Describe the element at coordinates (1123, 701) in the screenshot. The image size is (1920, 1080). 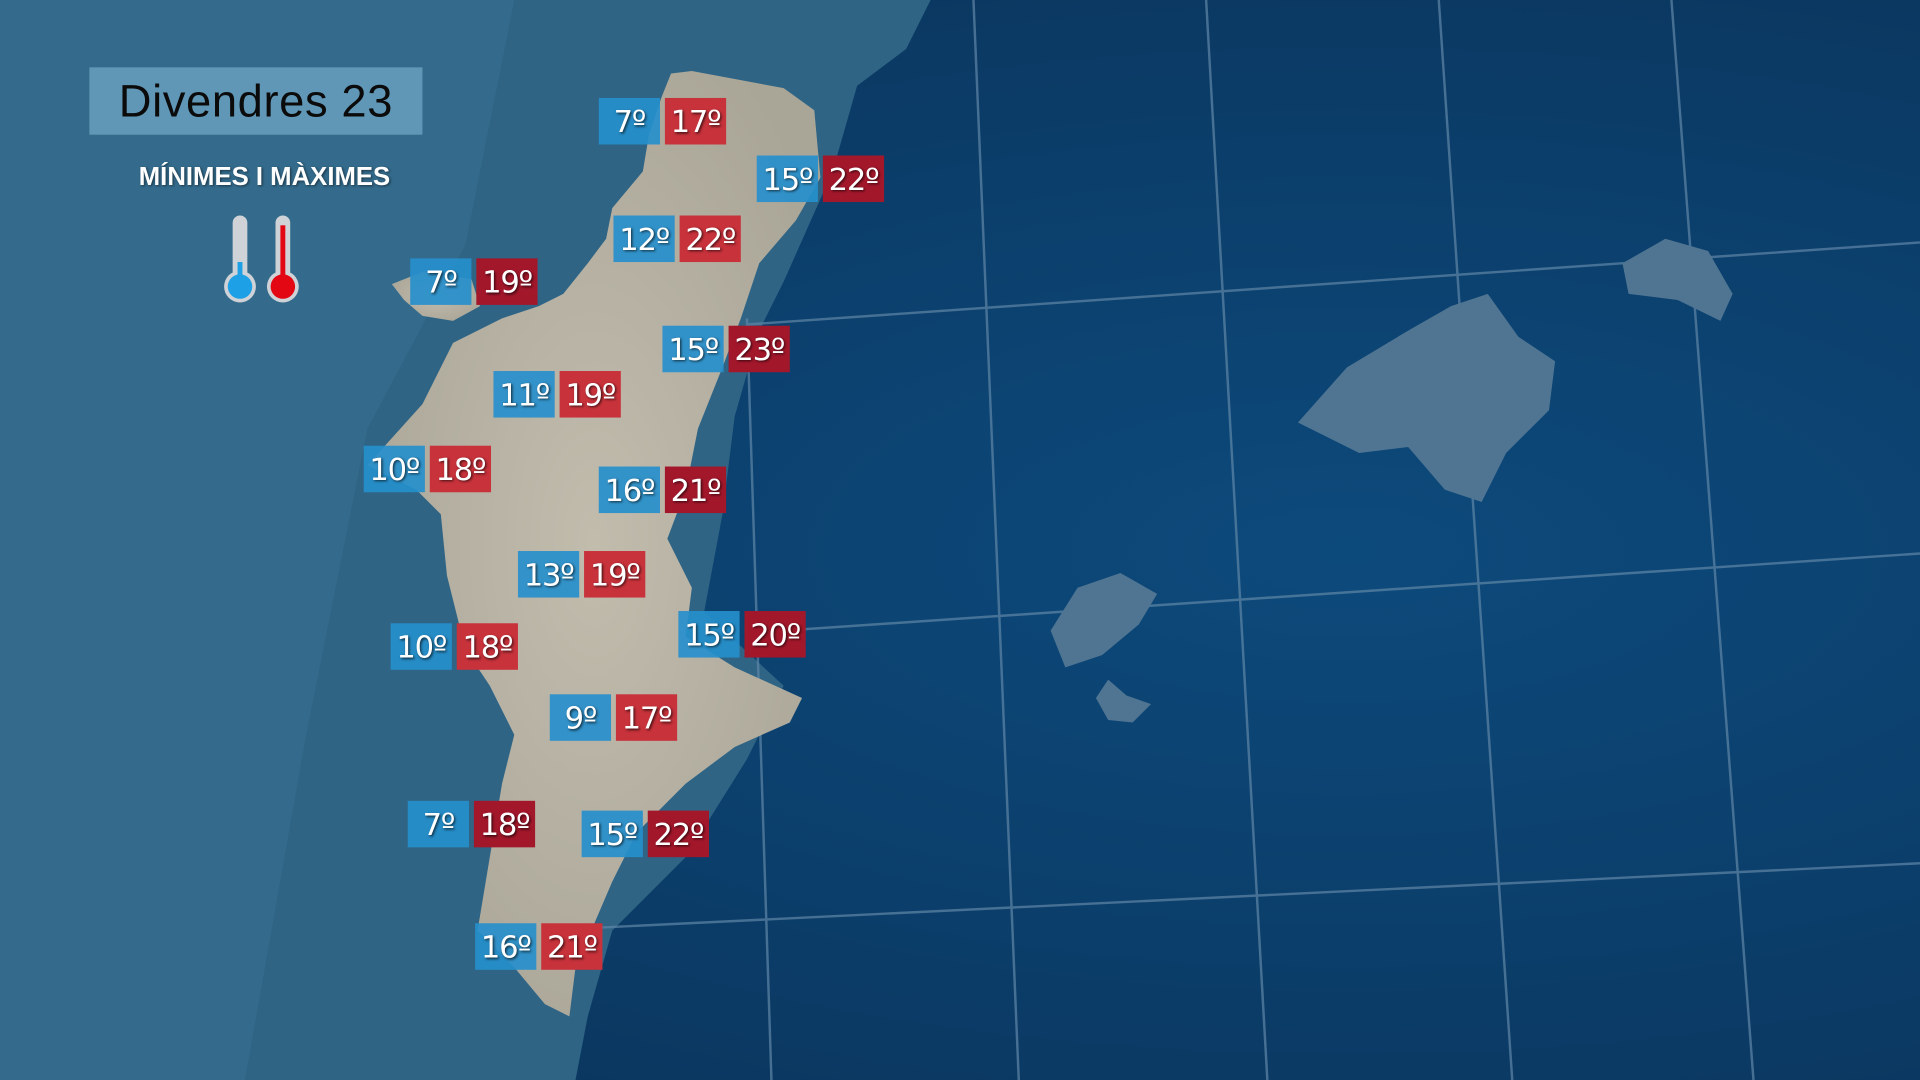
I see `island-formentera` at that location.